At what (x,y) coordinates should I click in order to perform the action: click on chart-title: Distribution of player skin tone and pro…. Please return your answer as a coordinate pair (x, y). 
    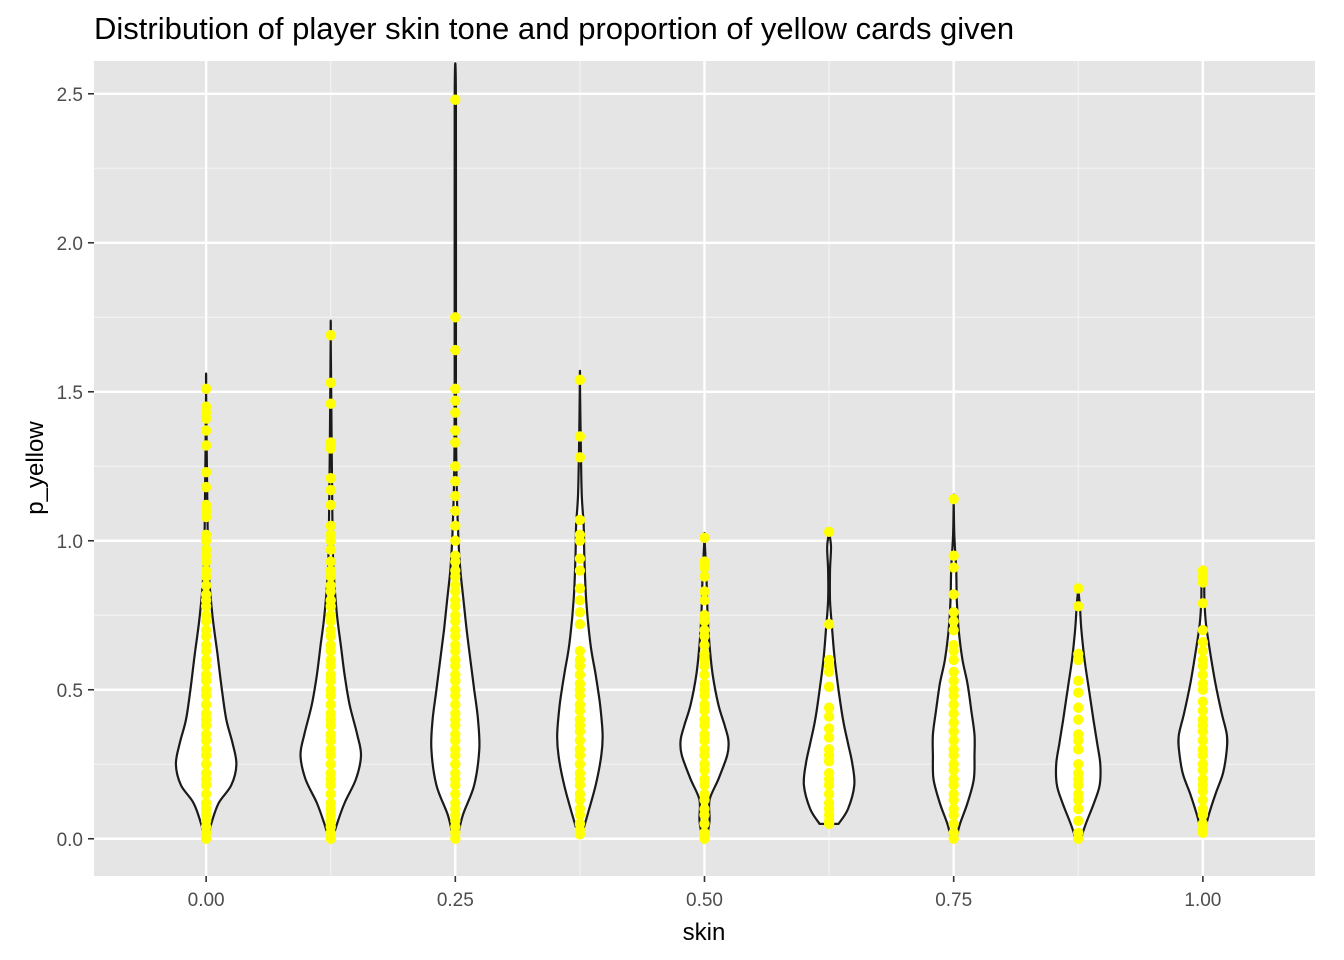
    Looking at the image, I should click on (554, 28).